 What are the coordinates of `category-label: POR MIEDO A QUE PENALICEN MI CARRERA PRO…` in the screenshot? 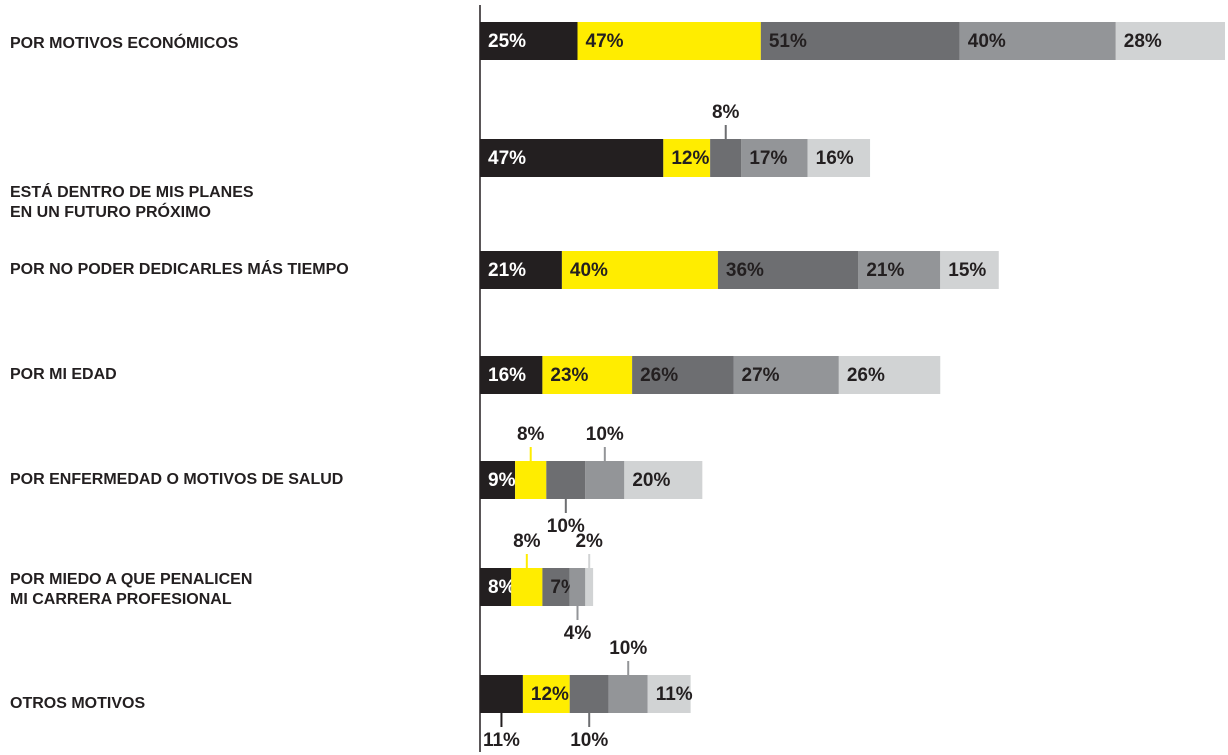 It's located at (131, 589).